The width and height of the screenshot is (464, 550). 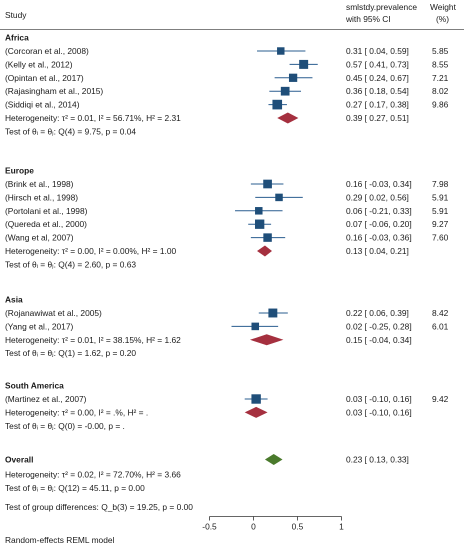 What do you see at coordinates (379, 224) in the screenshot?
I see `study-ci-text: 0.07 [ -0.06, 0.20]` at bounding box center [379, 224].